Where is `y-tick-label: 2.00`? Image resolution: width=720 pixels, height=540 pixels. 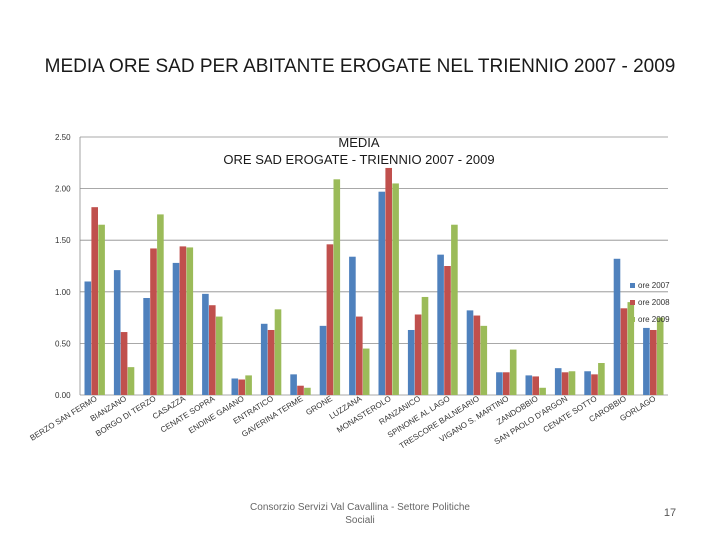 y-tick-label: 2.00 is located at coordinates (63, 189).